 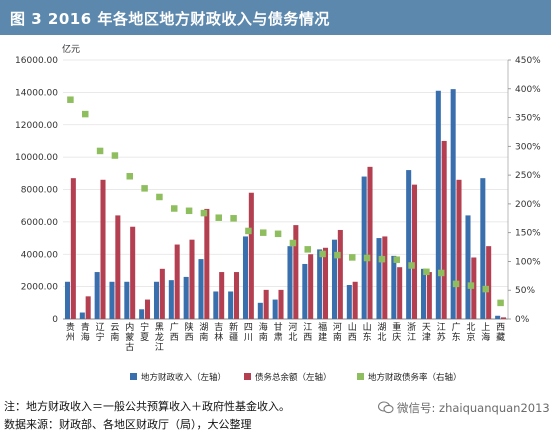 What do you see at coordinates (292, 332) in the screenshot?
I see `category-label: 河北` at bounding box center [292, 332].